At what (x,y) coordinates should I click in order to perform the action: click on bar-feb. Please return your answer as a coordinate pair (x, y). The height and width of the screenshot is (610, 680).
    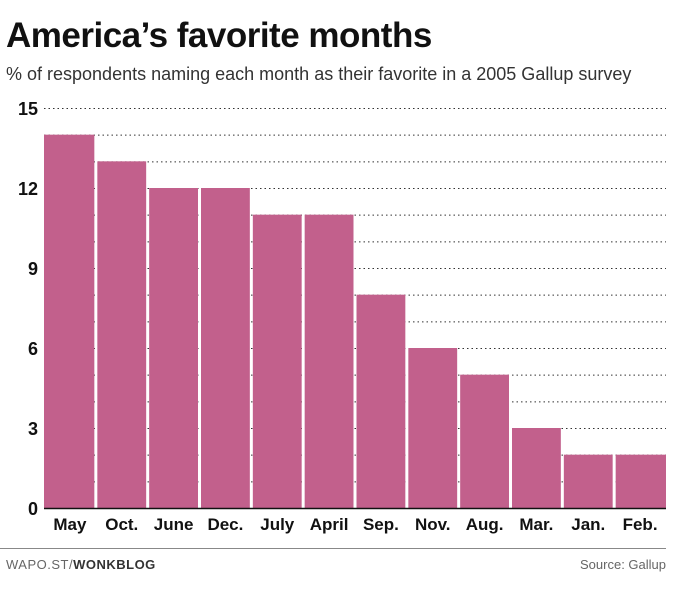
    Looking at the image, I should click on (640, 481).